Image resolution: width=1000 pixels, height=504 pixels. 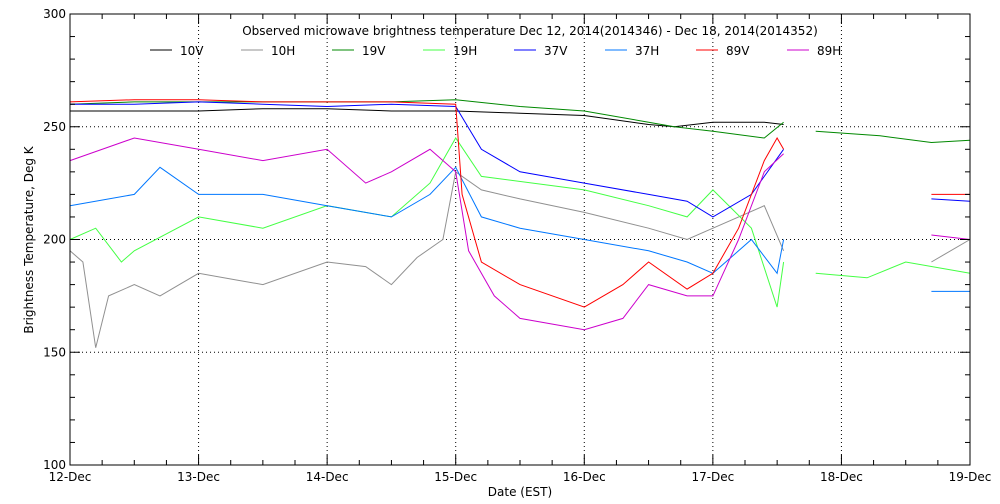 What do you see at coordinates (374, 51) in the screenshot?
I see `legend-label-19v: 19V` at bounding box center [374, 51].